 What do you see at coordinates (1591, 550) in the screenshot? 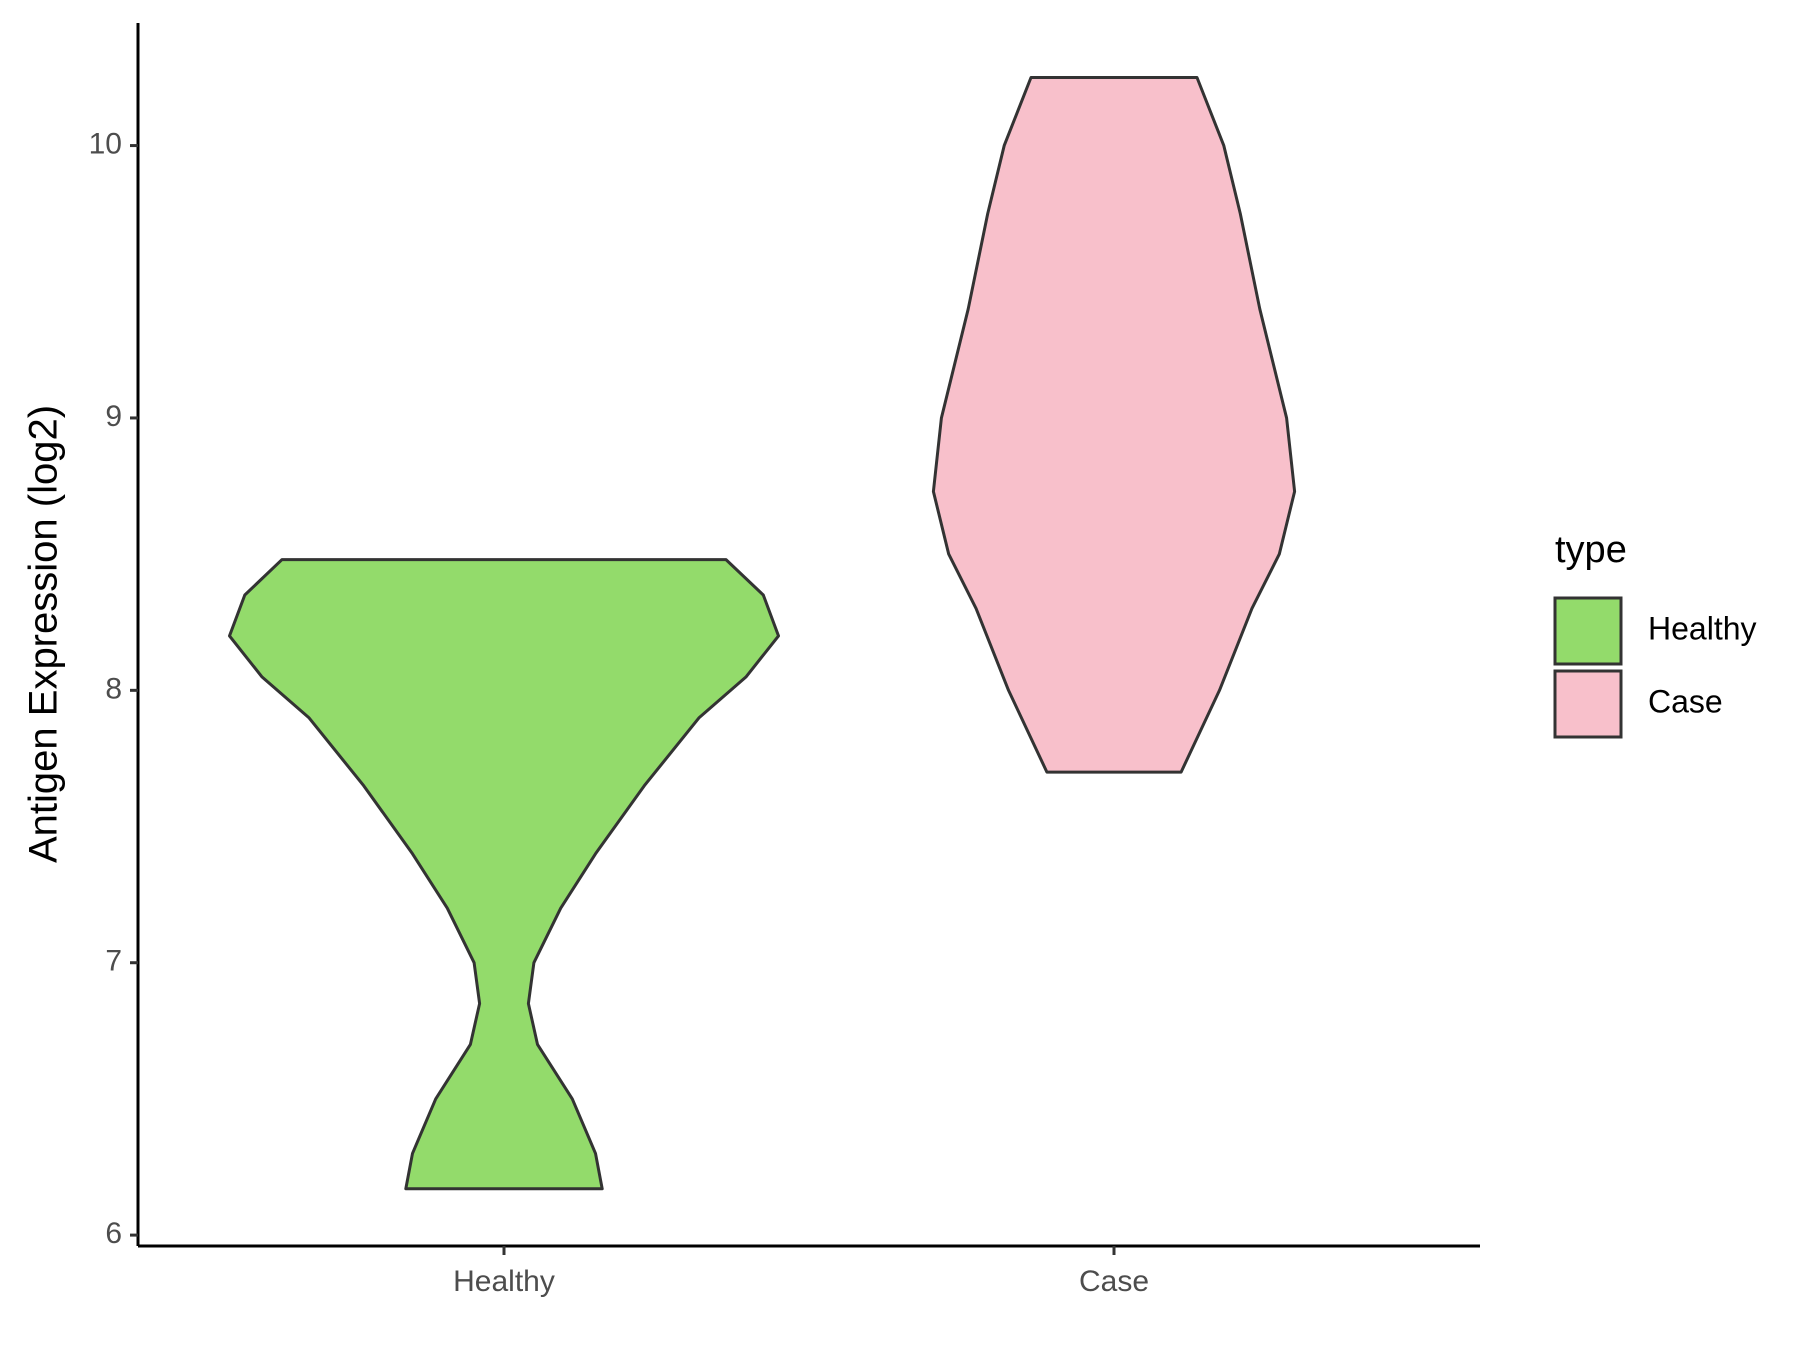
I see `legend-title: type` at bounding box center [1591, 550].